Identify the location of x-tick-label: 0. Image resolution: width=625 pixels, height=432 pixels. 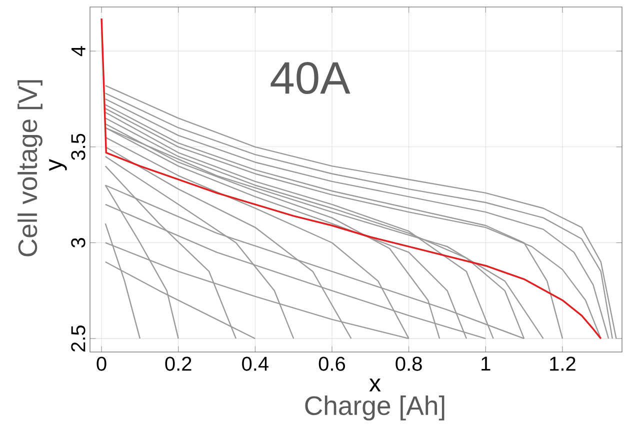
(101, 363).